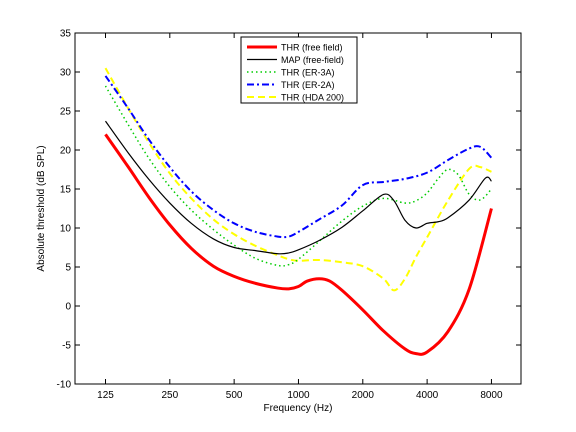 This screenshot has height=432, width=576. What do you see at coordinates (363, 395) in the screenshot?
I see `x-tick-label: 2000` at bounding box center [363, 395].